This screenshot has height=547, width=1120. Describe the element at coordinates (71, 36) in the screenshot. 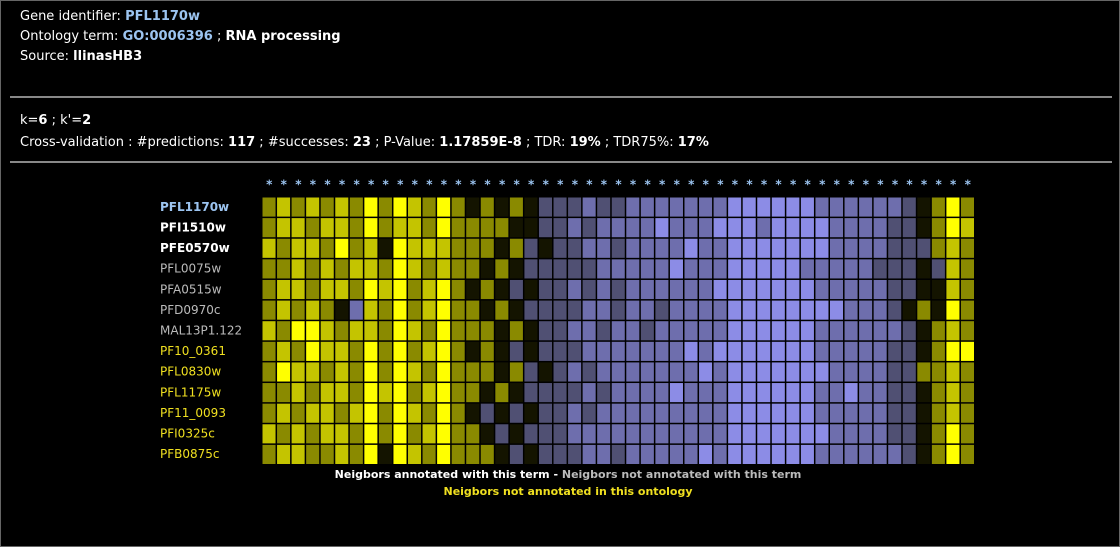

I see `text-segment: Ontology term:` at that location.